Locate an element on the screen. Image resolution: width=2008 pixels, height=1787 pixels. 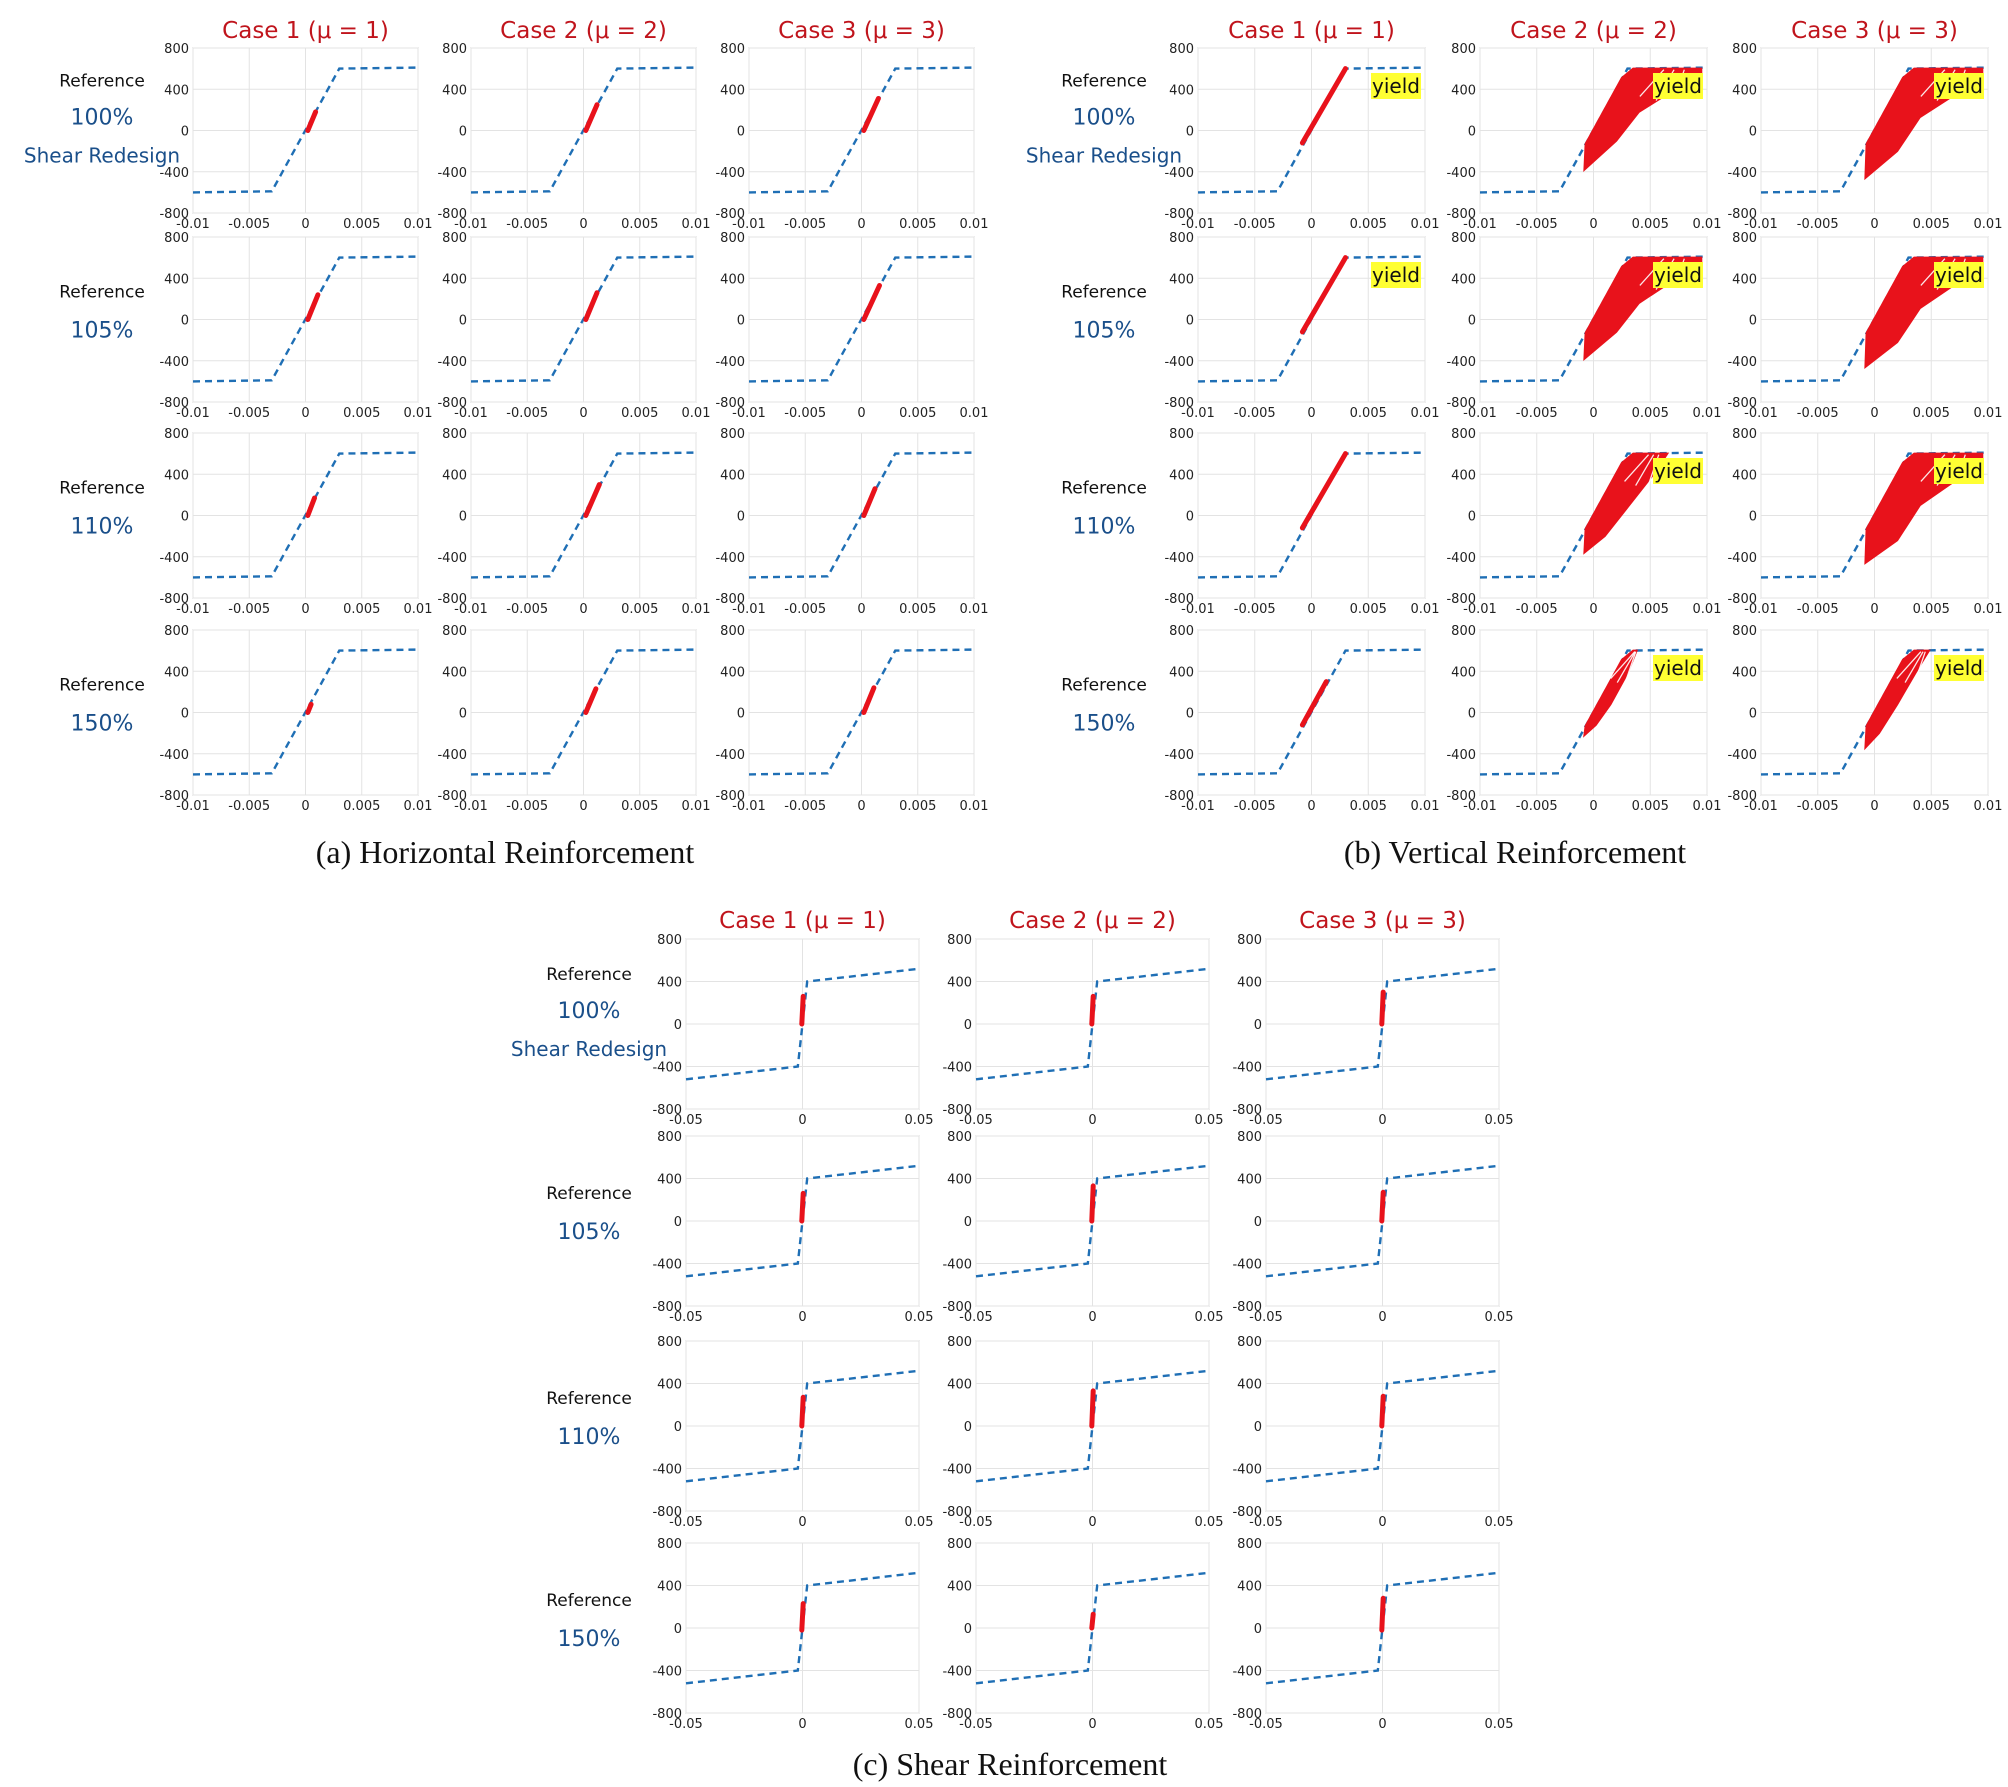
row-label-percent: 150% is located at coordinates (102, 724).